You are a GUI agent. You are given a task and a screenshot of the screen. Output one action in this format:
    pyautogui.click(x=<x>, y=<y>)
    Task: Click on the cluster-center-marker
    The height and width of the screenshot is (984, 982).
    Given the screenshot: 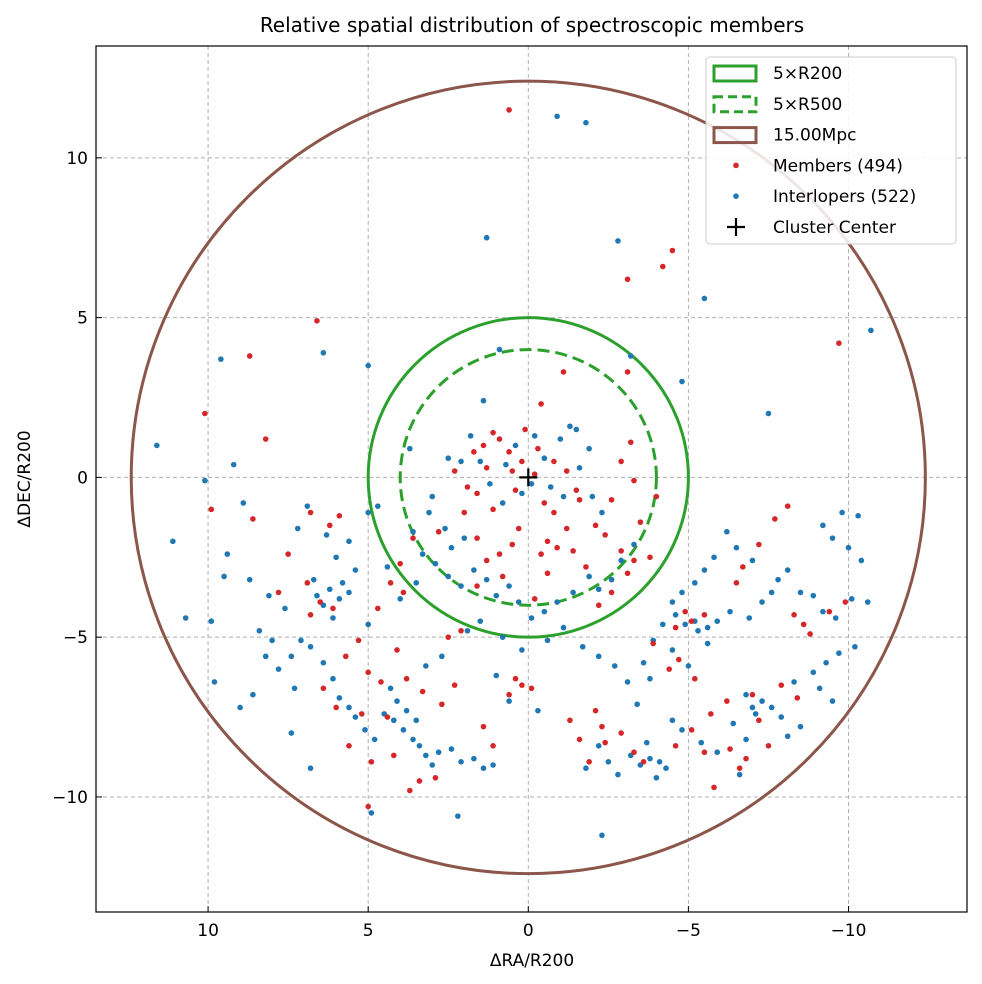 What is the action you would take?
    pyautogui.click(x=528, y=477)
    